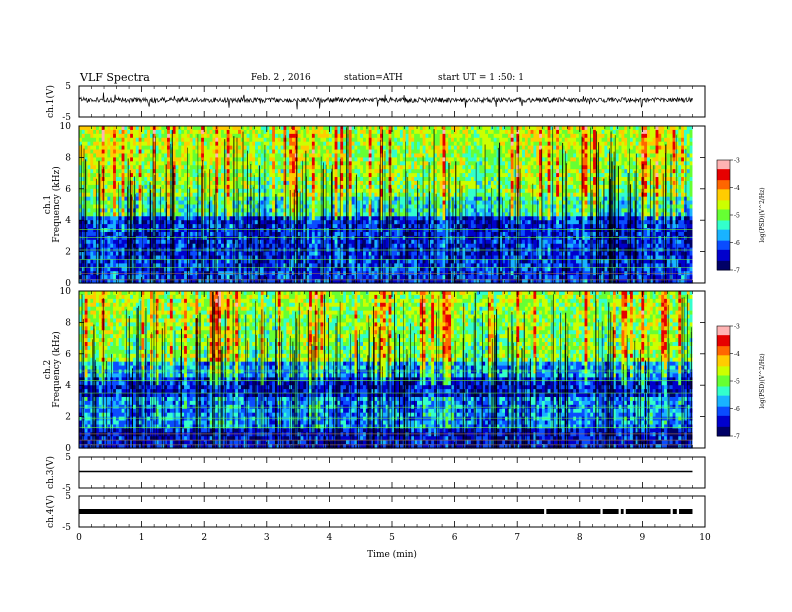 The height and width of the screenshot is (612, 792). Describe the element at coordinates (741, 216) in the screenshot. I see `colorbar-ch1: -3 -4 -5 -6 -7 log(PSD)(V^2/Hz)` at that location.